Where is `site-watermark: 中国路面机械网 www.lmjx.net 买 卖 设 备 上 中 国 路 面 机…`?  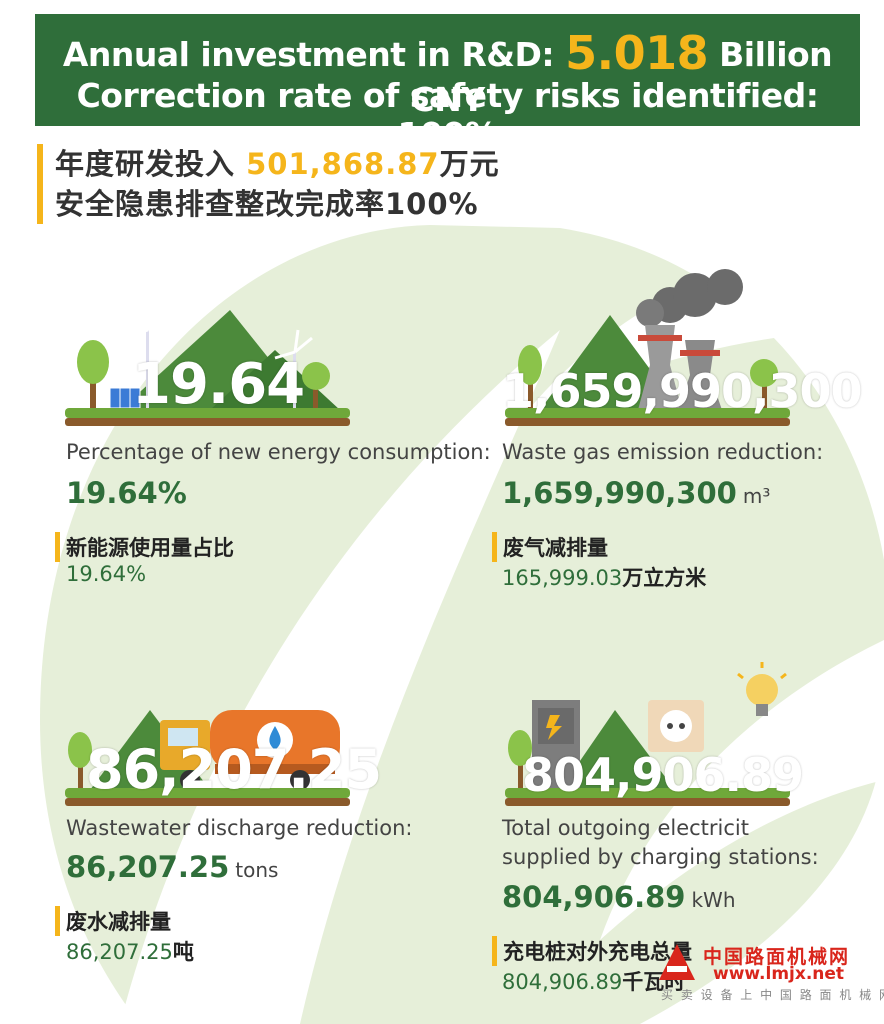 site-watermark: 中国路面机械网 www.lmjx.net 买 卖 设 备 上 中 国 路 面 机… is located at coordinates (769, 976).